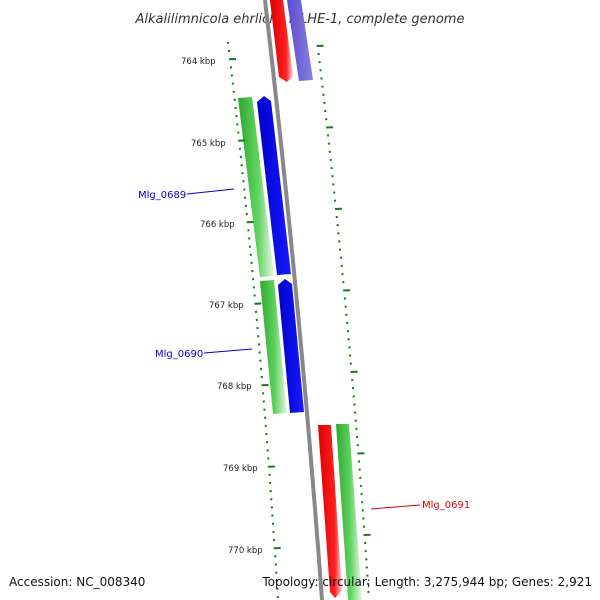  Describe the element at coordinates (240, 469) in the screenshot. I see `scale-label-769kbp: 769 kbp` at that location.